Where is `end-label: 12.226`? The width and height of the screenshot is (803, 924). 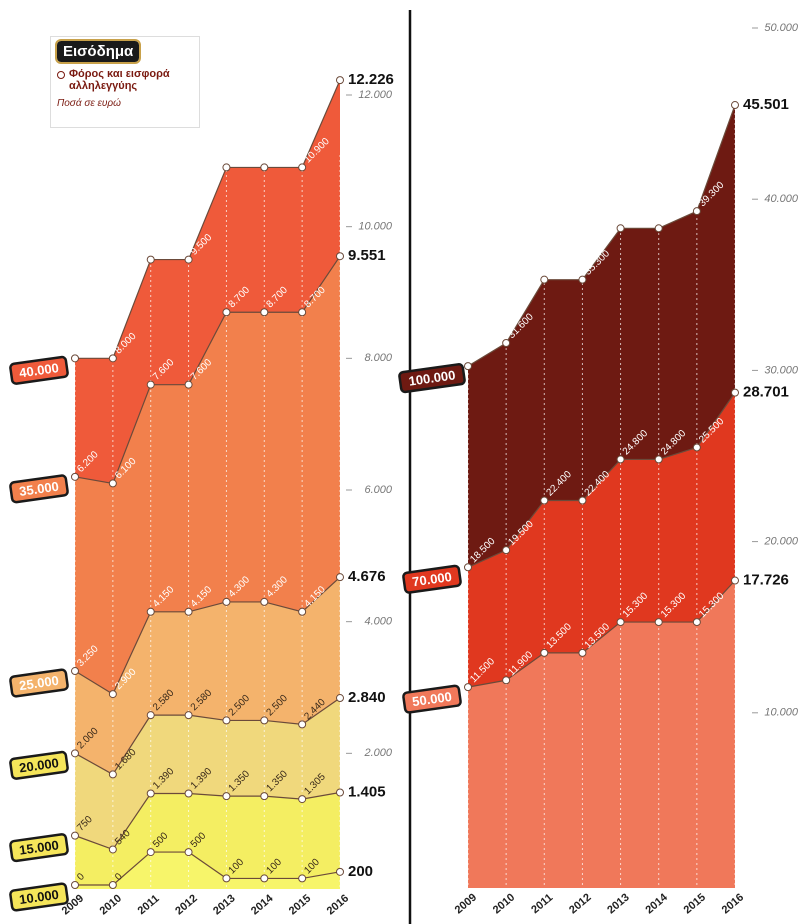 end-label: 12.226 is located at coordinates (371, 79).